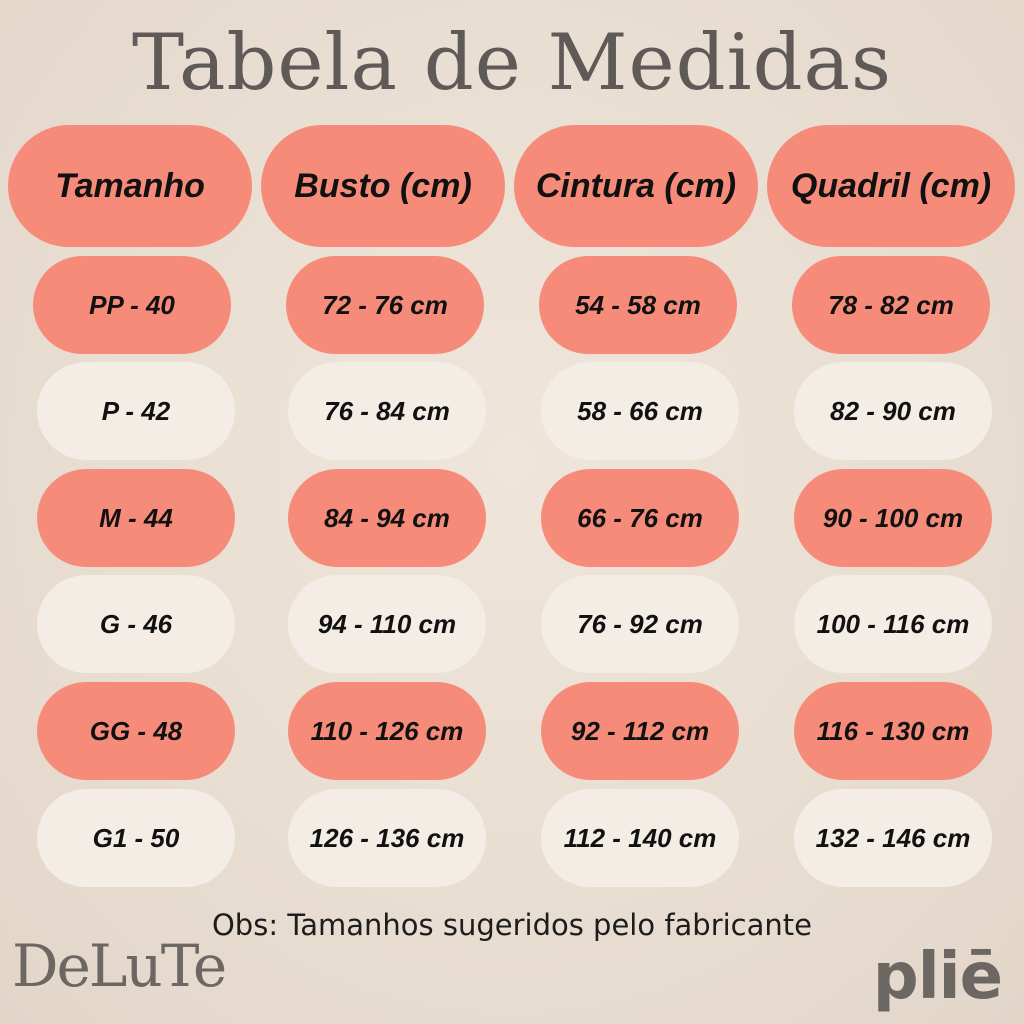 Image resolution: width=1024 pixels, height=1024 pixels. Describe the element at coordinates (136, 731) in the screenshot. I see `table-cell: GG - 48` at that location.